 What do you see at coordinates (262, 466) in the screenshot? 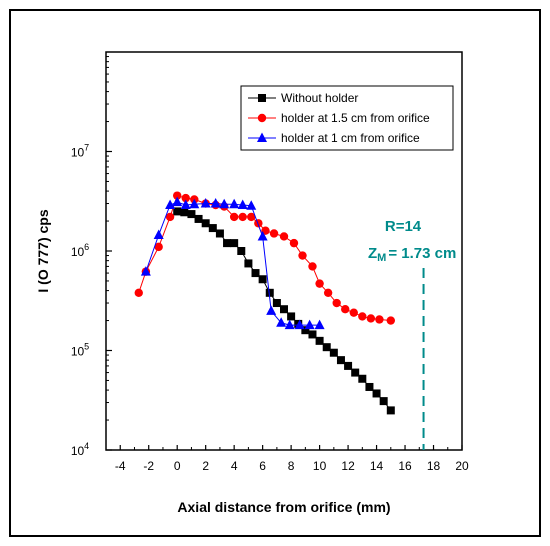
I see `x-tick-label: 6` at bounding box center [262, 466].